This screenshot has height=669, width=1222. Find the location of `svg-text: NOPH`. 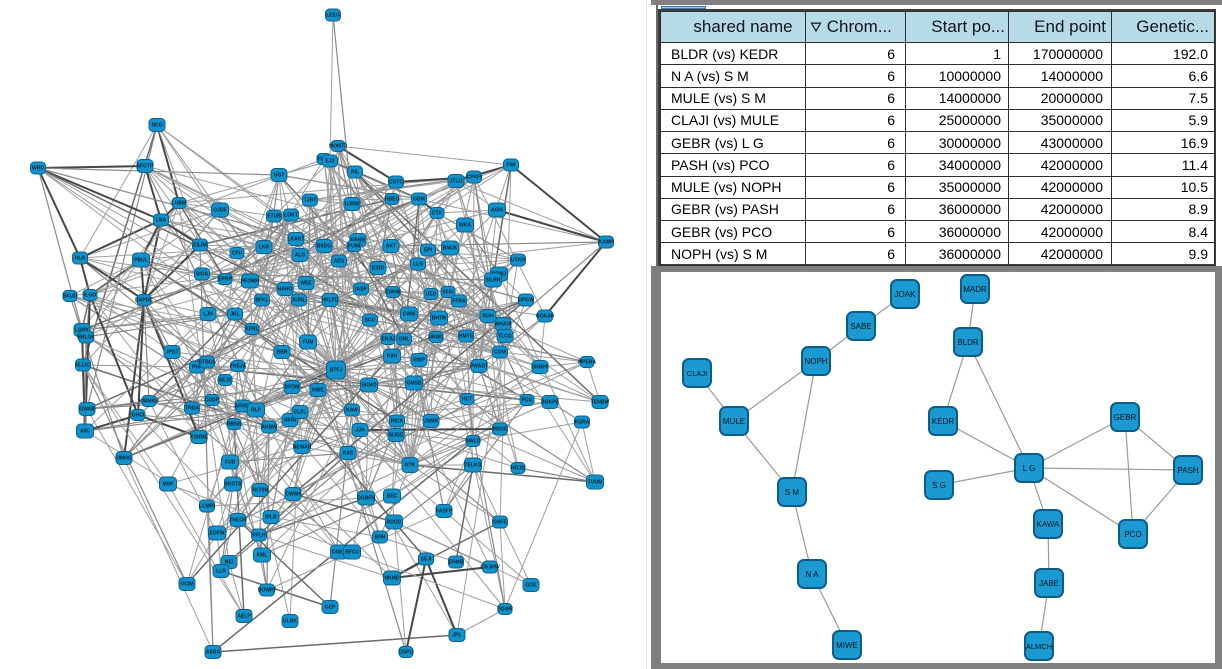

svg-text: NOPH is located at coordinates (815, 361).